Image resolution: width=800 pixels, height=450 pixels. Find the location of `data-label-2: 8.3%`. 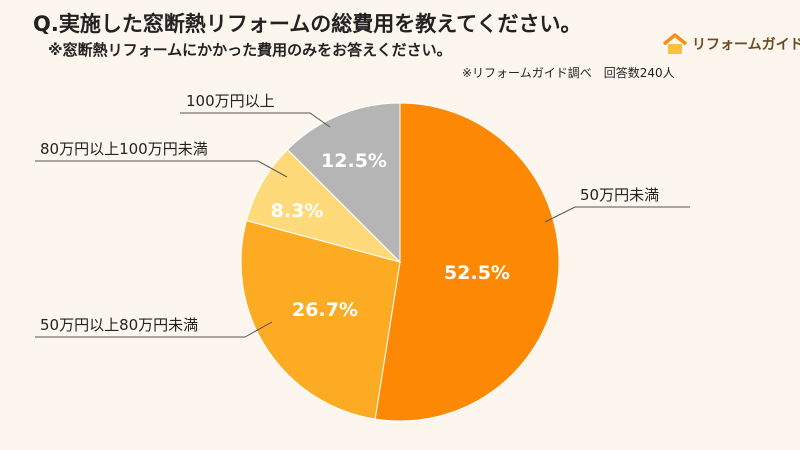

data-label-2: 8.3% is located at coordinates (297, 211).